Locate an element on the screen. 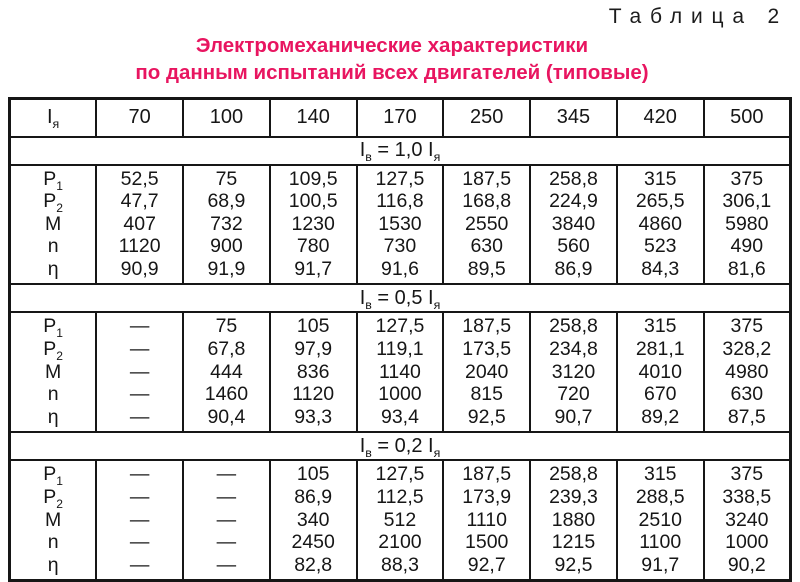  value-cell: 258,8 239,3 1880 1215 92,5 is located at coordinates (573, 520).